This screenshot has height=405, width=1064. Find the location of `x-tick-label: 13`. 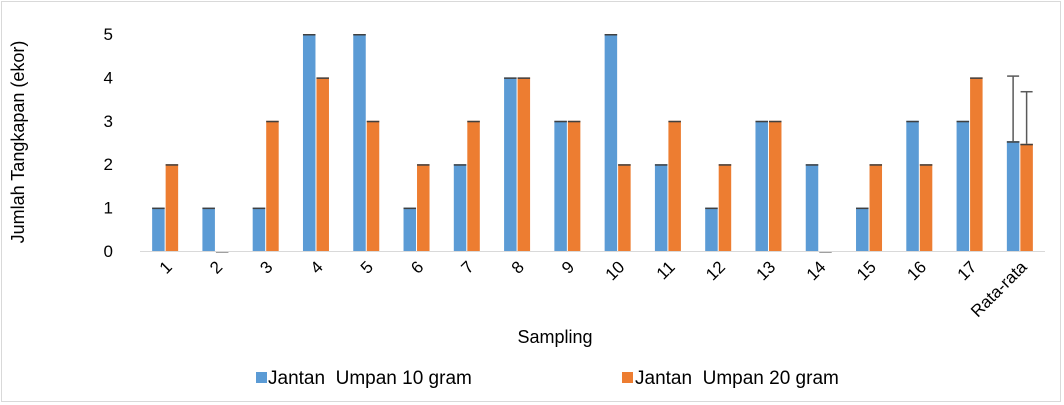

x-tick-label: 13 is located at coordinates (765, 270).